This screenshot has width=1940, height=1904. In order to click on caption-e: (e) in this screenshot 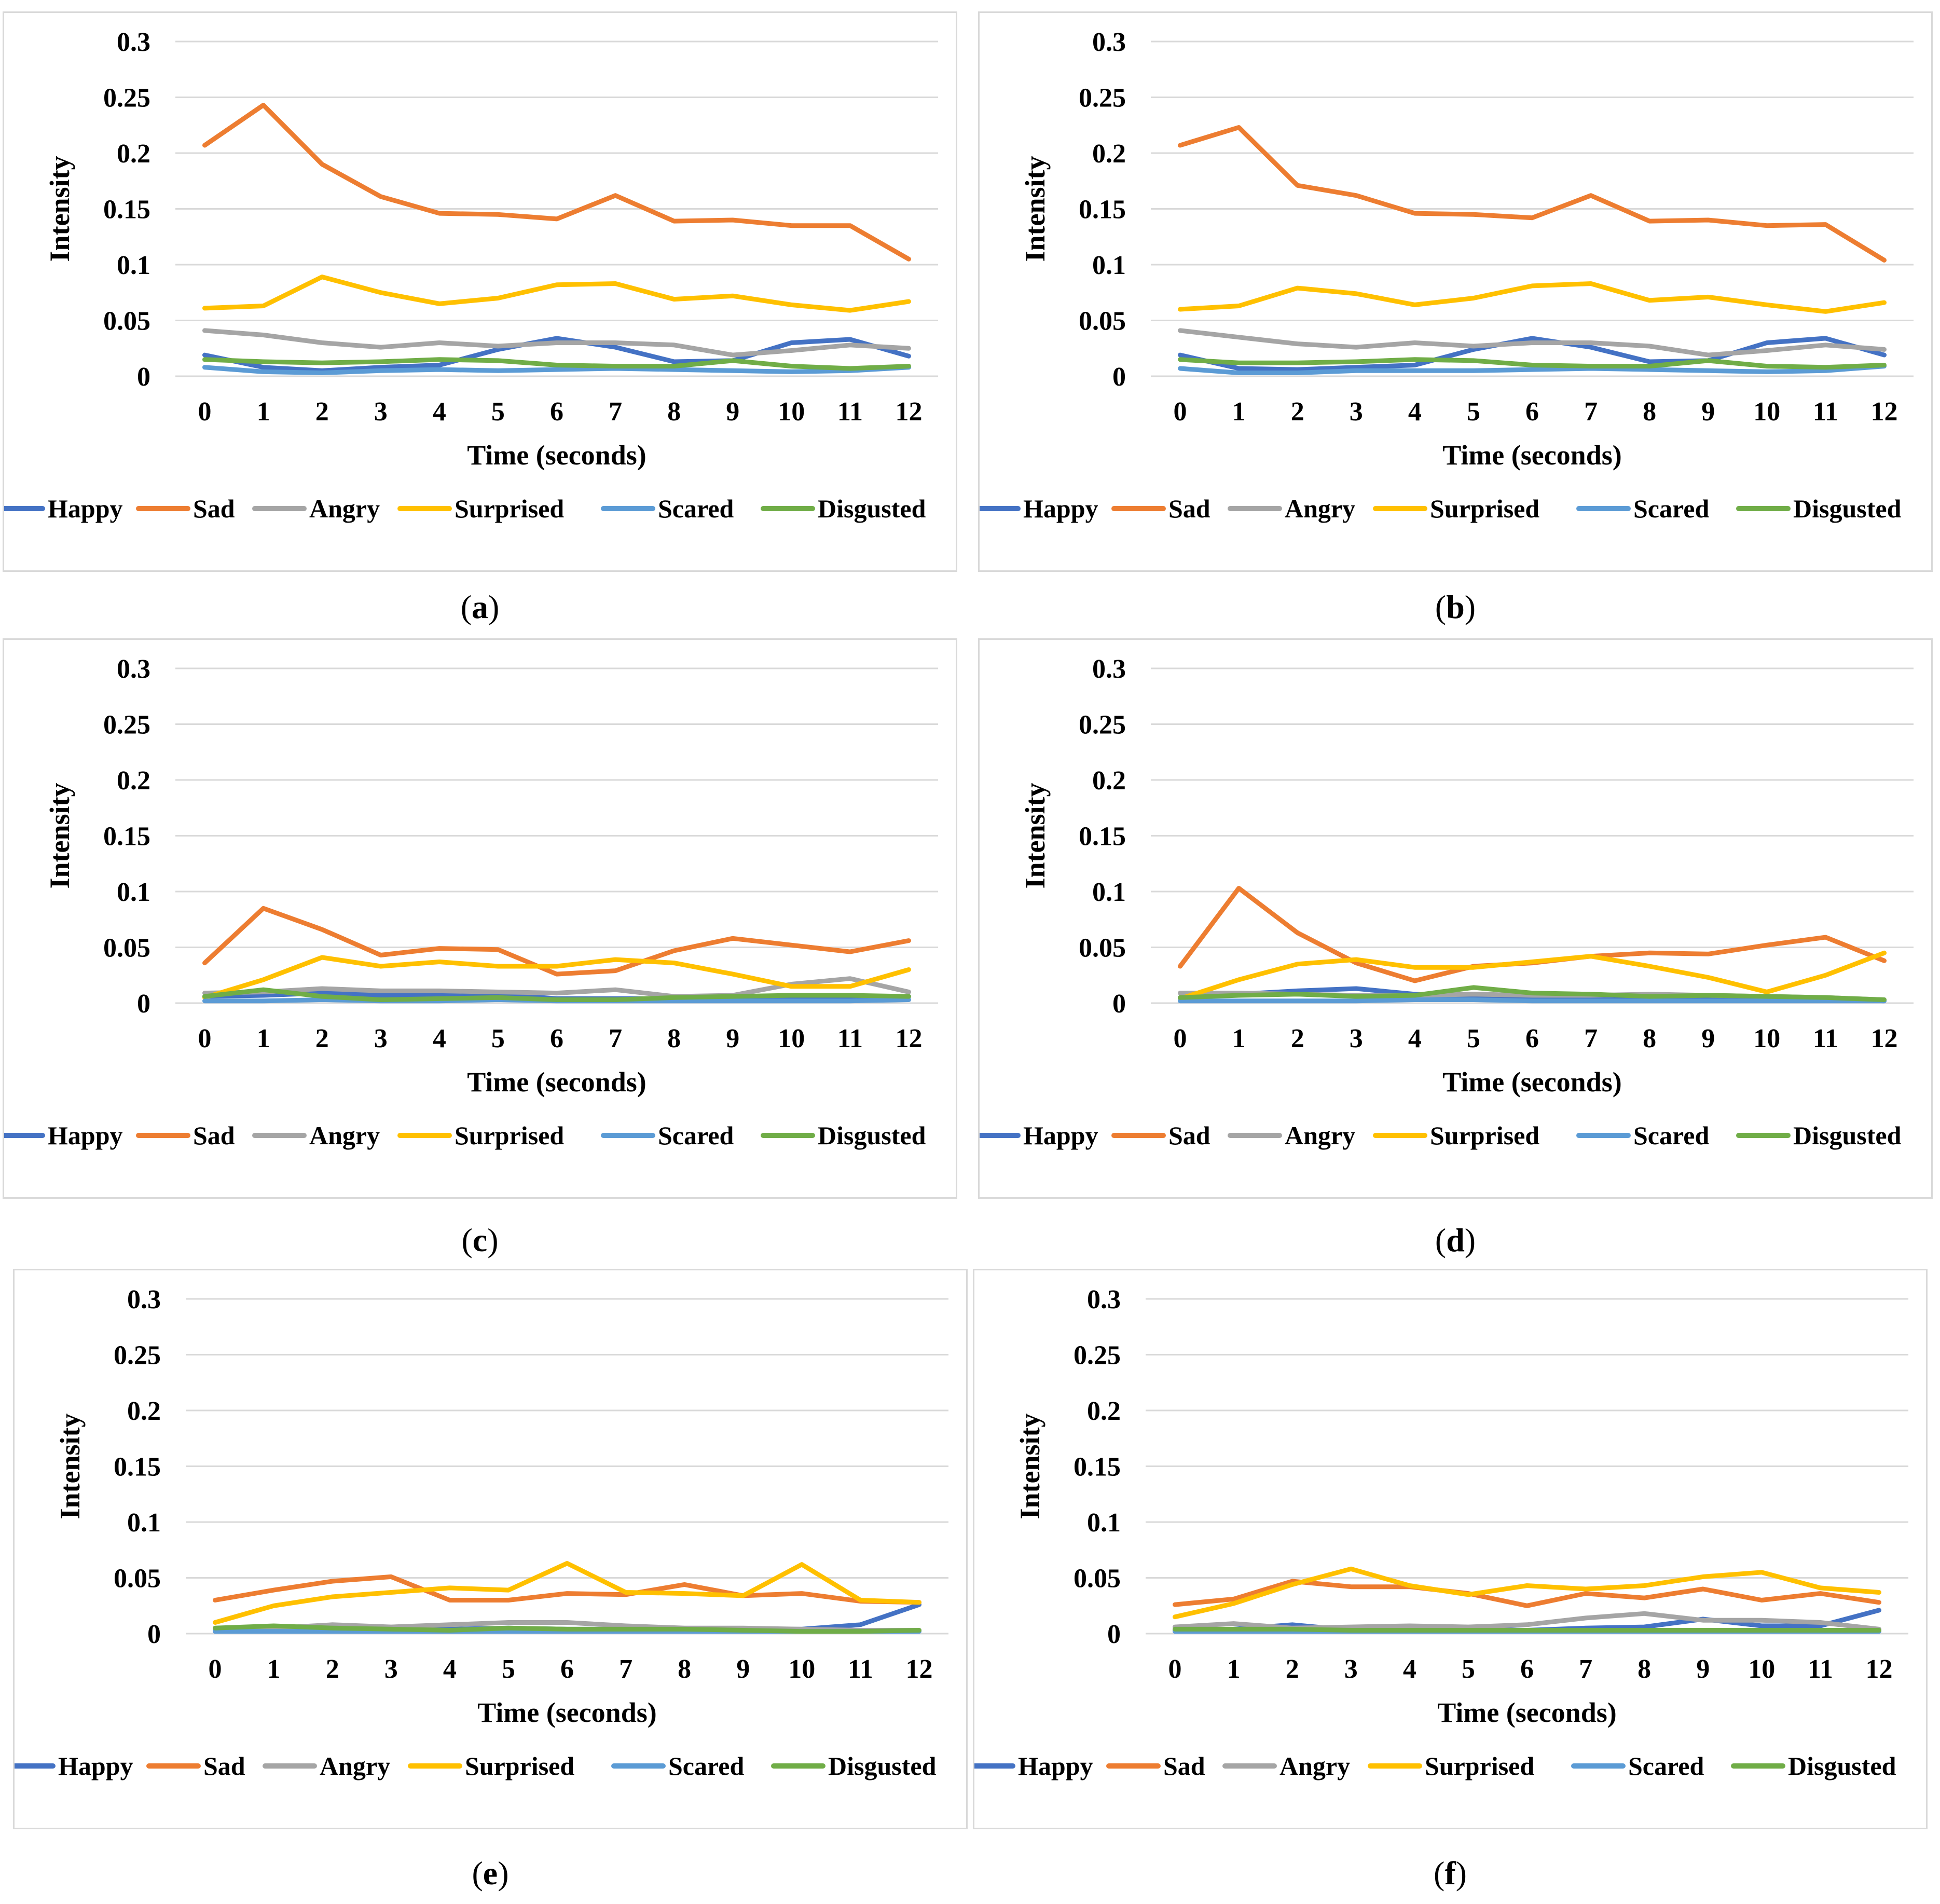, I will do `click(490, 1873)`.